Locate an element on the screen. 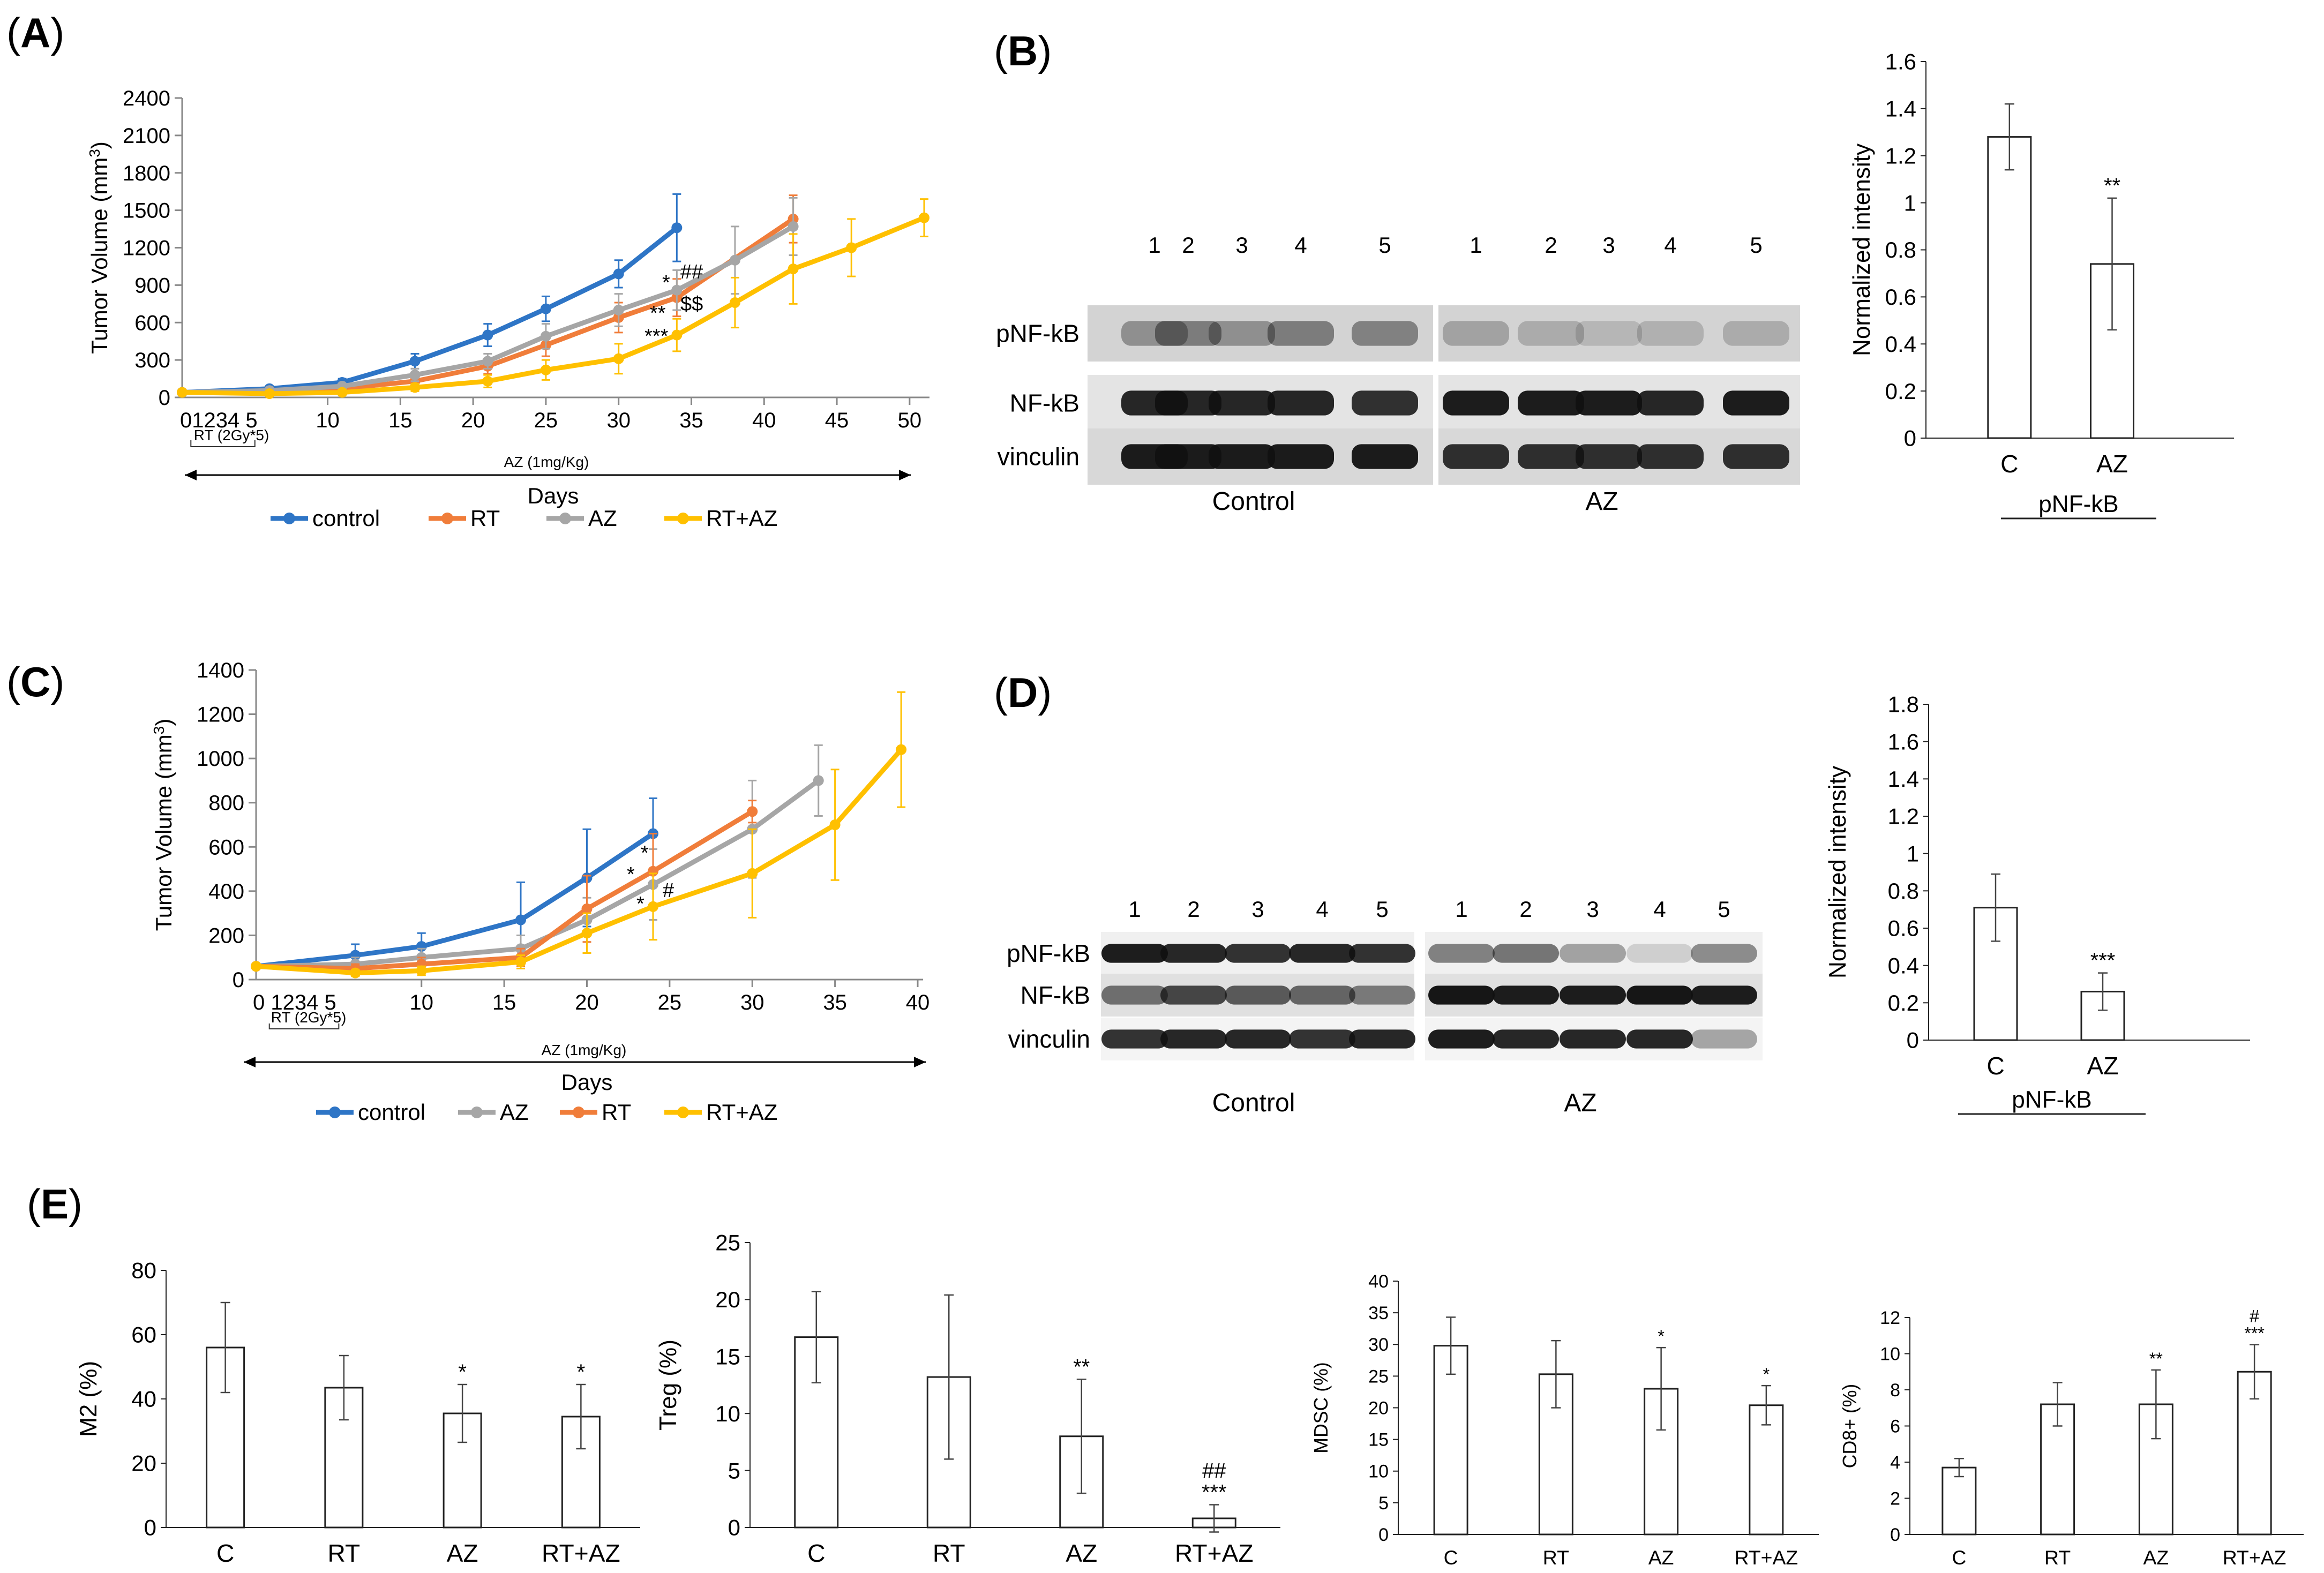  y-tick-label: 800 is located at coordinates (226, 803).